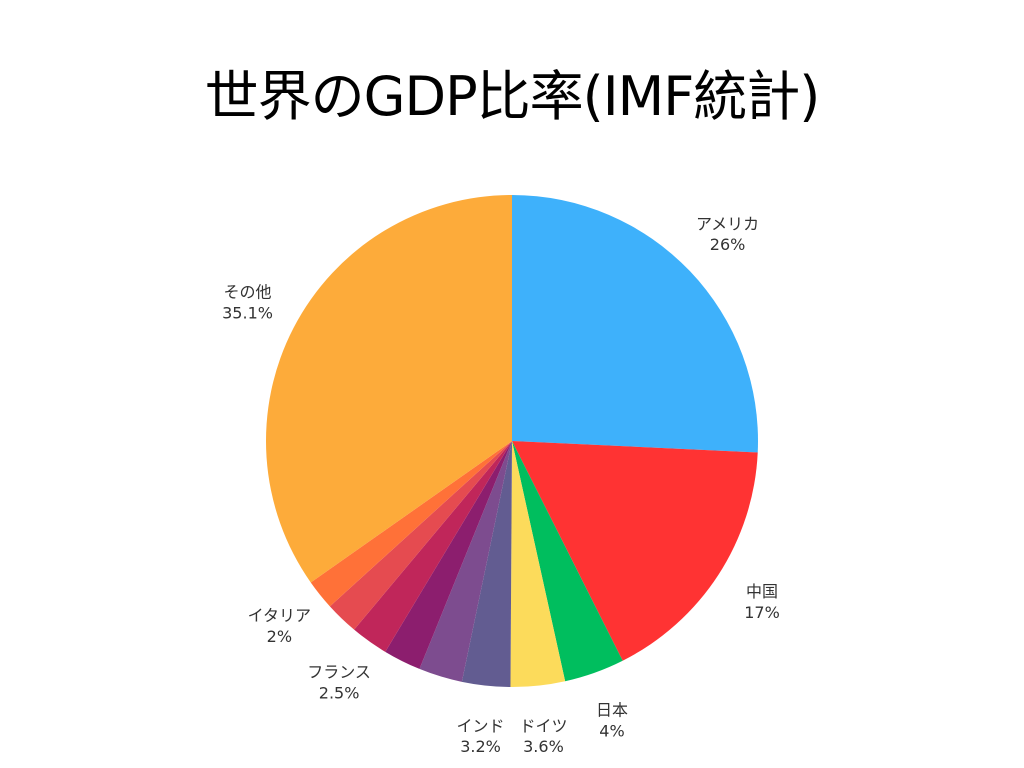 This screenshot has width=1024, height=768. I want to click on slice-name: イタリア, so click(279, 615).